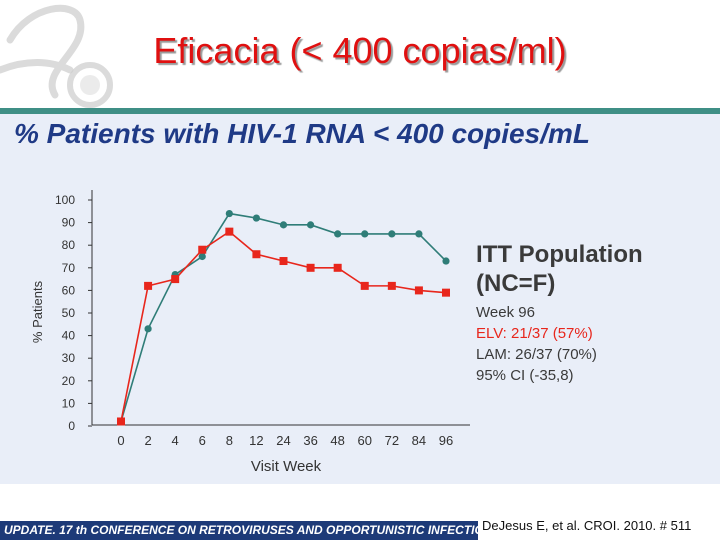  I want to click on legend-subtitle: (NC=F), so click(516, 283).